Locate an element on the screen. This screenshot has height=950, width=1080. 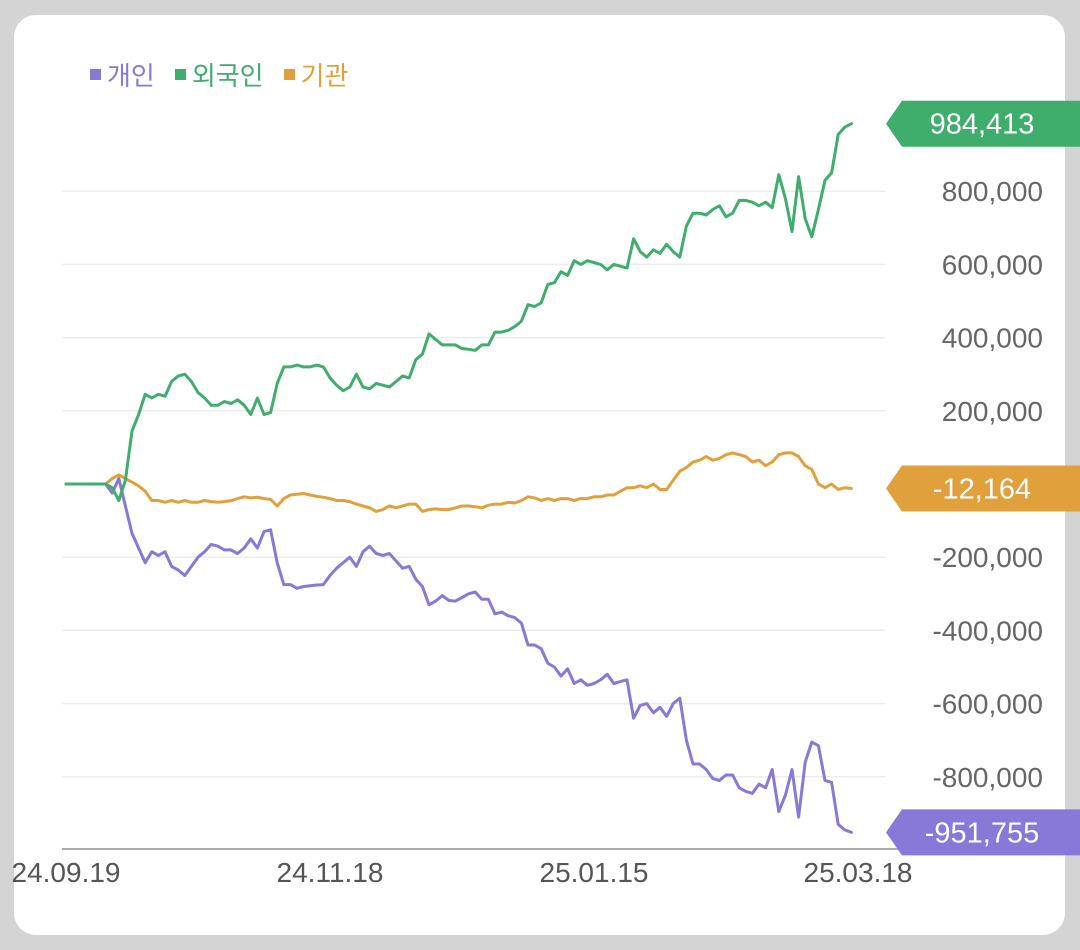
x-tick-label: 24.11.18 is located at coordinates (330, 872).